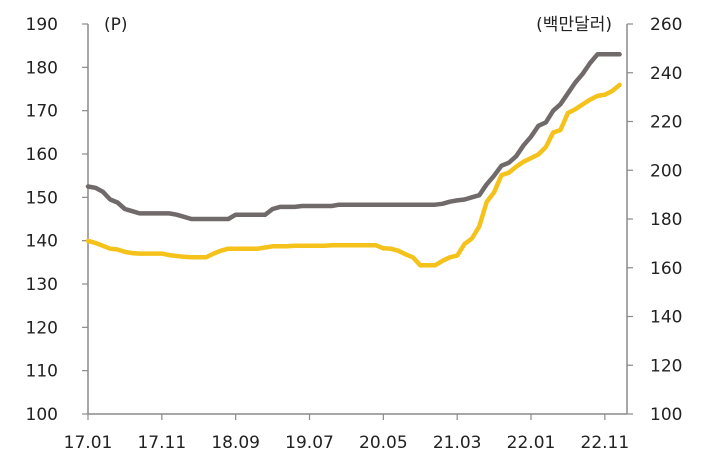 The width and height of the screenshot is (702, 464). What do you see at coordinates (666, 123) in the screenshot?
I see `right-tick-label: 220` at bounding box center [666, 123].